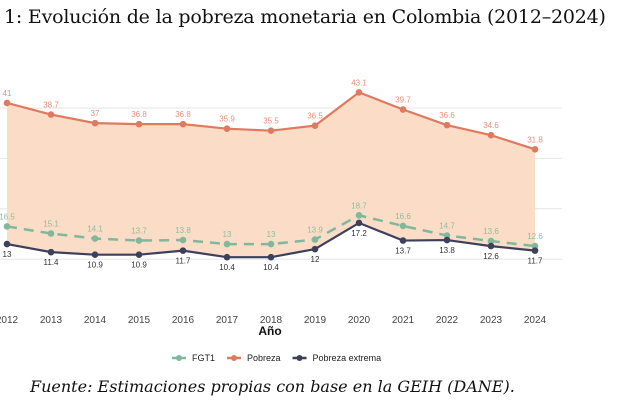 The width and height of the screenshot is (624, 411). I want to click on data-label-fgt1: 14.7, so click(447, 226).